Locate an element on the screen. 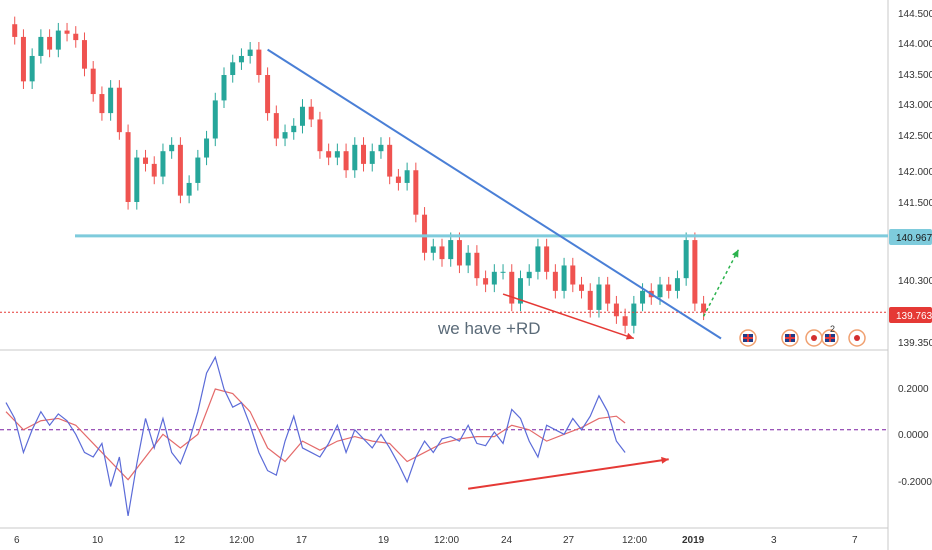  price-tick: 143.500 is located at coordinates (915, 75).